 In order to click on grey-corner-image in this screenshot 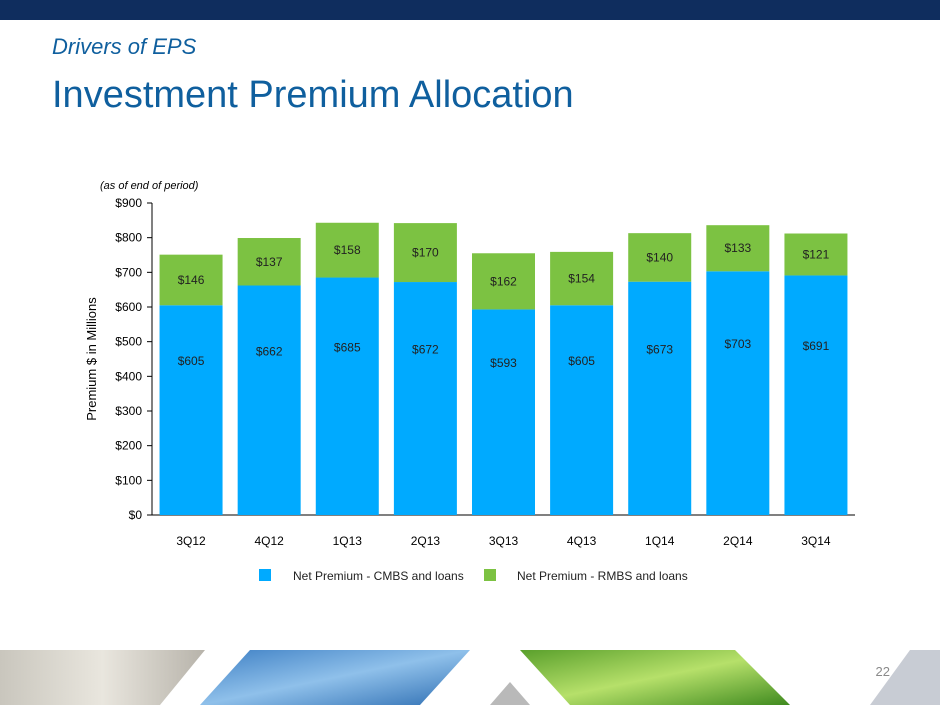, I will do `click(905, 677)`.